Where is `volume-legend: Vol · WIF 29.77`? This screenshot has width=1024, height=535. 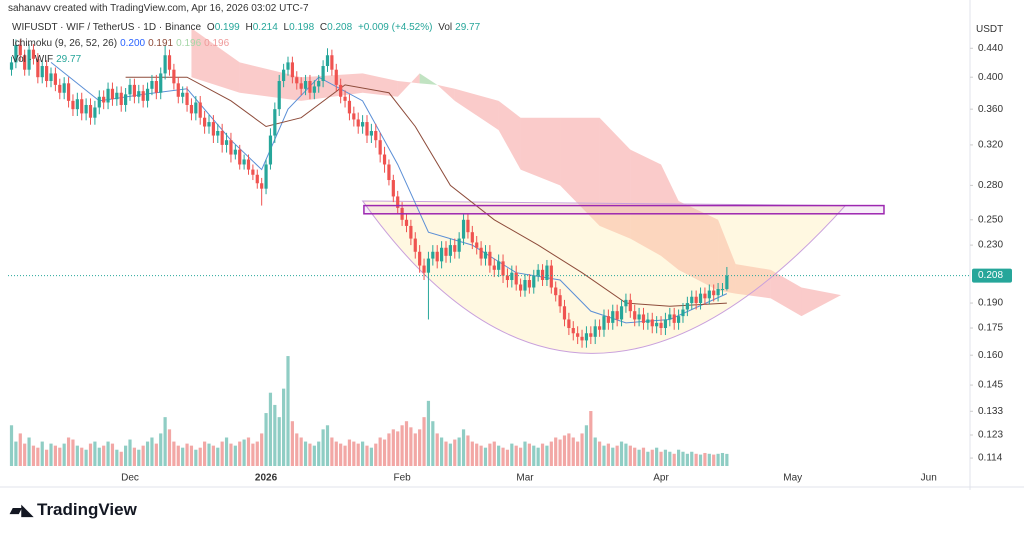
volume-legend: Vol · WIF 29.77 is located at coordinates (48, 59).